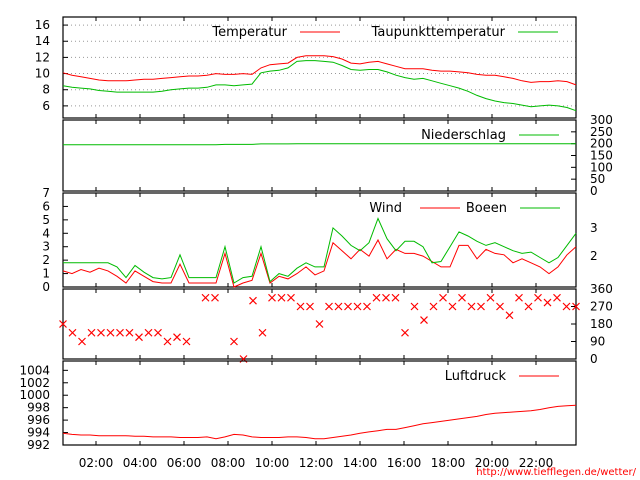 The width and height of the screenshot is (640, 480). What do you see at coordinates (34, 383) in the screenshot?
I see `y-tick-label: 1002` at bounding box center [34, 383].